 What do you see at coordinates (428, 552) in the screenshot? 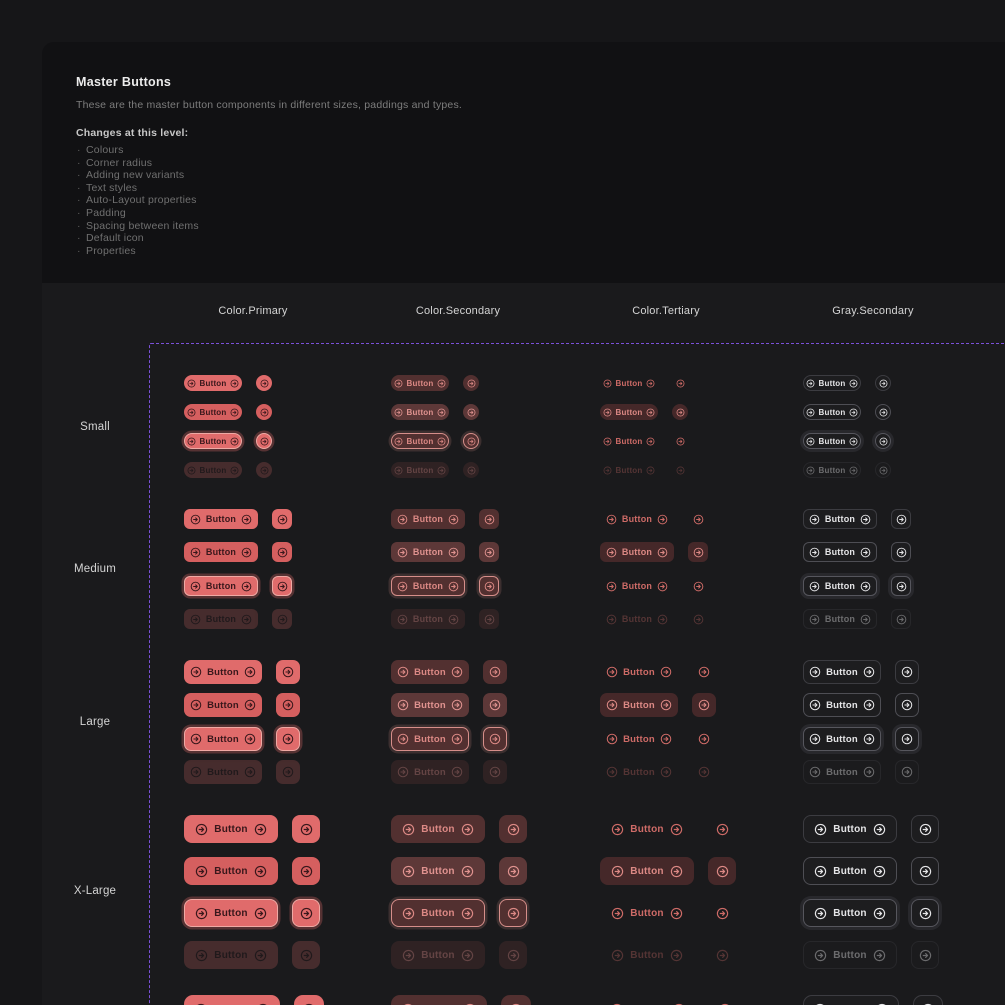
I see `button-color-secondary-medium-hover: Button` at bounding box center [428, 552].